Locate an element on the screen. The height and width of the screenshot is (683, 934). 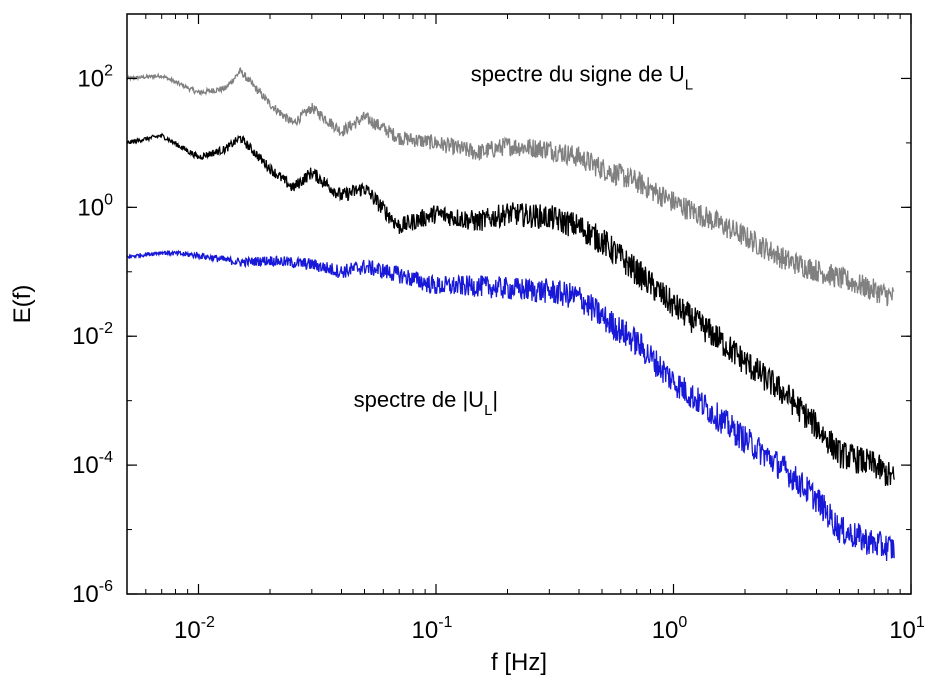
x-tick-label: 10⁰ is located at coordinates (670, 629).